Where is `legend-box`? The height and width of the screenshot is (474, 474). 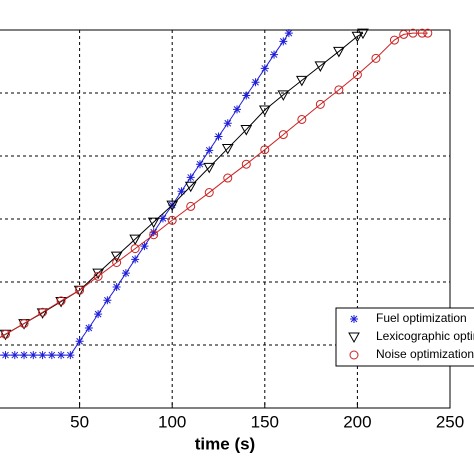 legend-box is located at coordinates (404, 337).